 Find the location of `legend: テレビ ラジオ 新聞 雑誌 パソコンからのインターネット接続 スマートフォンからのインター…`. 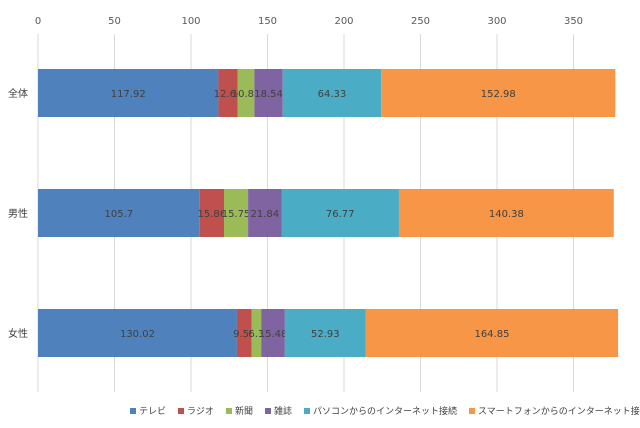

legend: テレビ ラジオ 新聞 雑誌 パソコンからのインターネット接続 スマートフォンからのインター… is located at coordinates (385, 411).